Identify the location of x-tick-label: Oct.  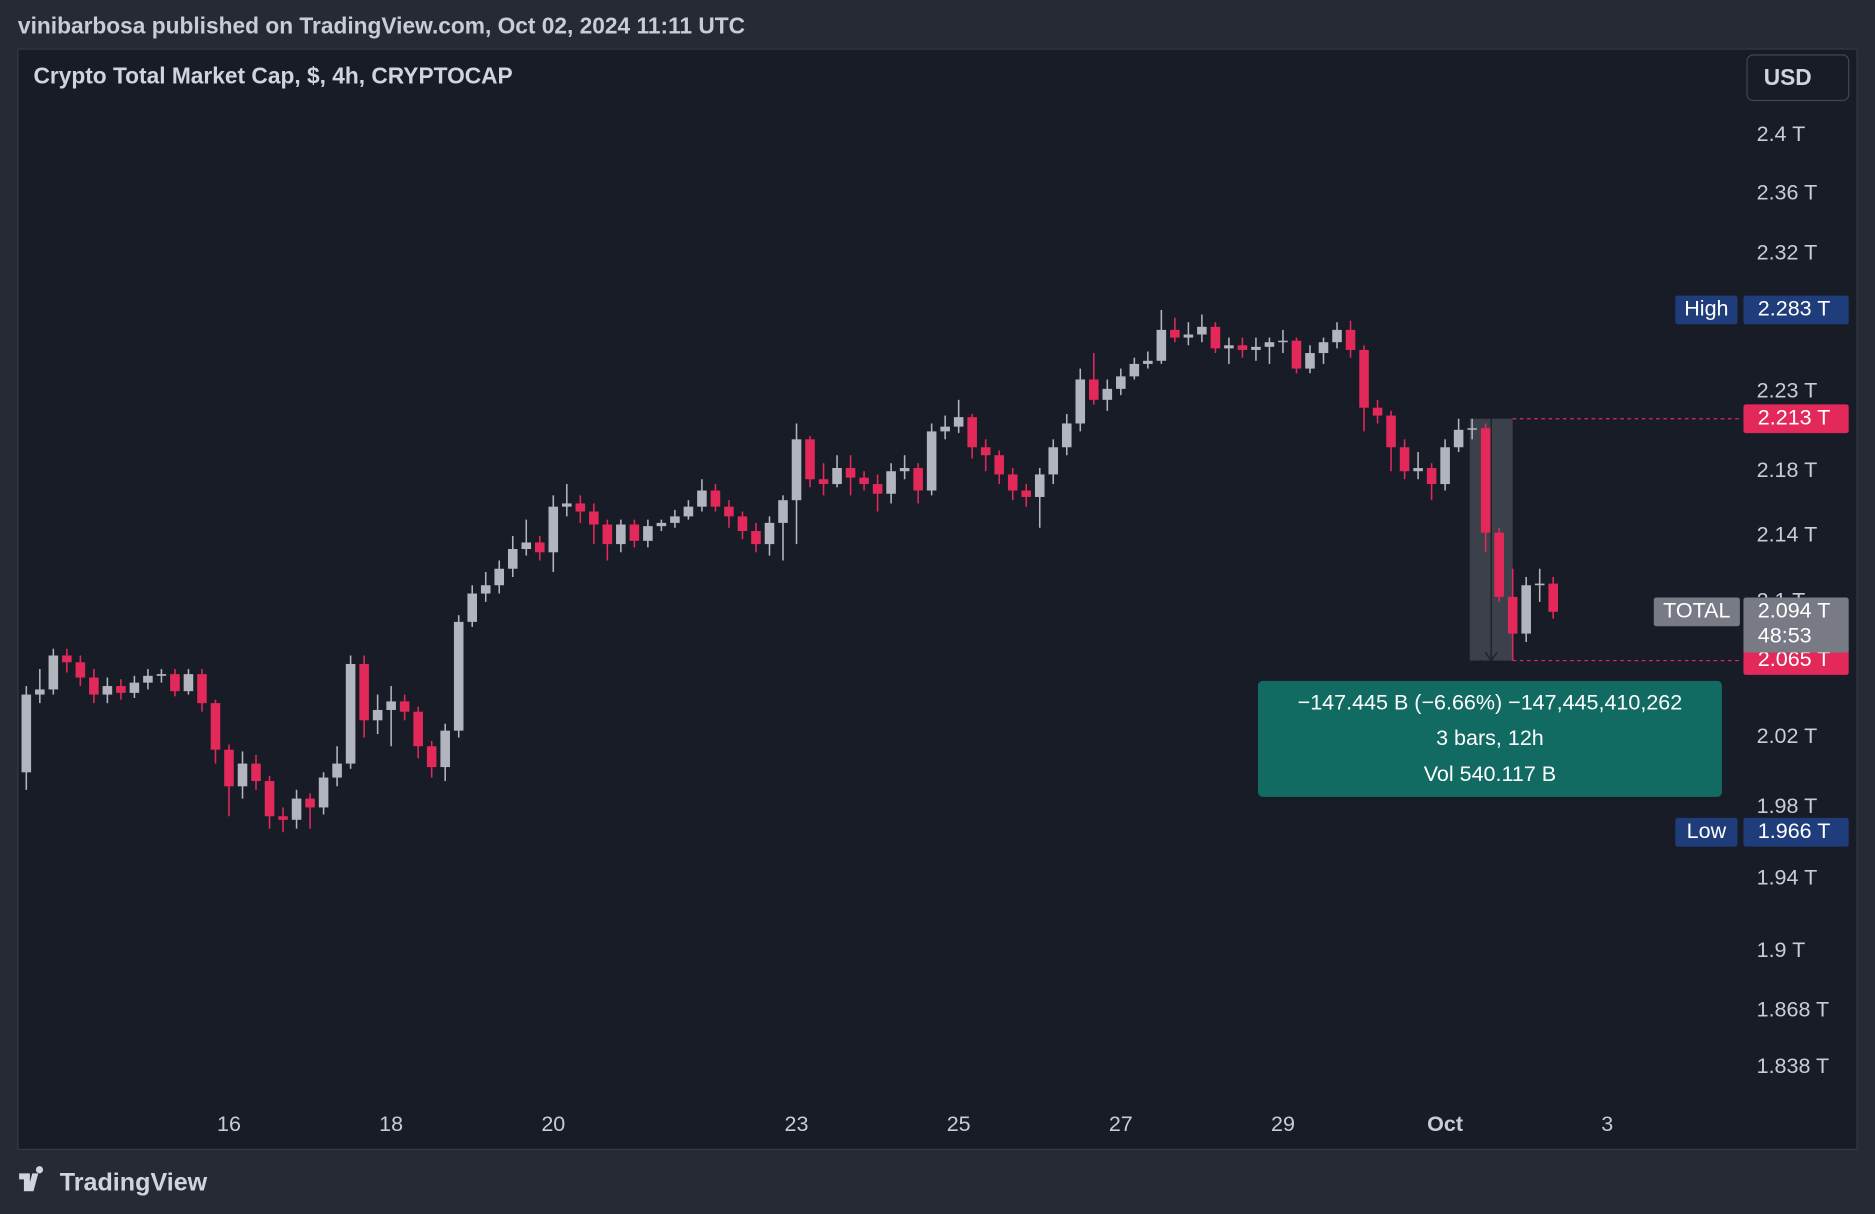
(1445, 1124).